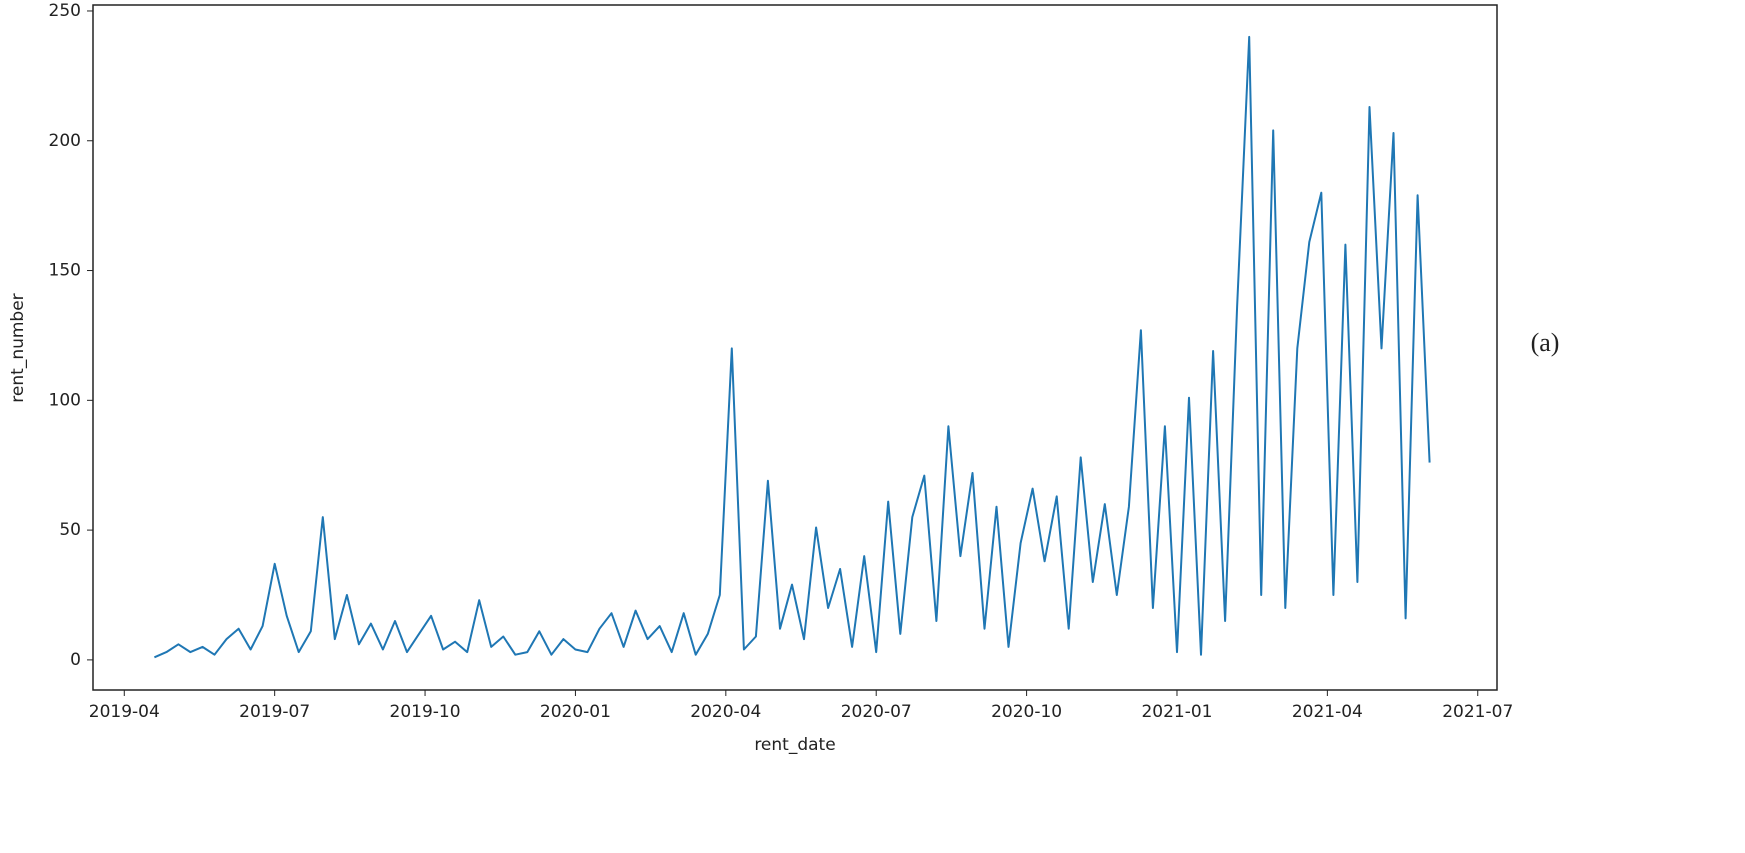 Image resolution: width=1745 pixels, height=853 pixels. Describe the element at coordinates (70, 530) in the screenshot. I see `y-tick-label: 50` at that location.